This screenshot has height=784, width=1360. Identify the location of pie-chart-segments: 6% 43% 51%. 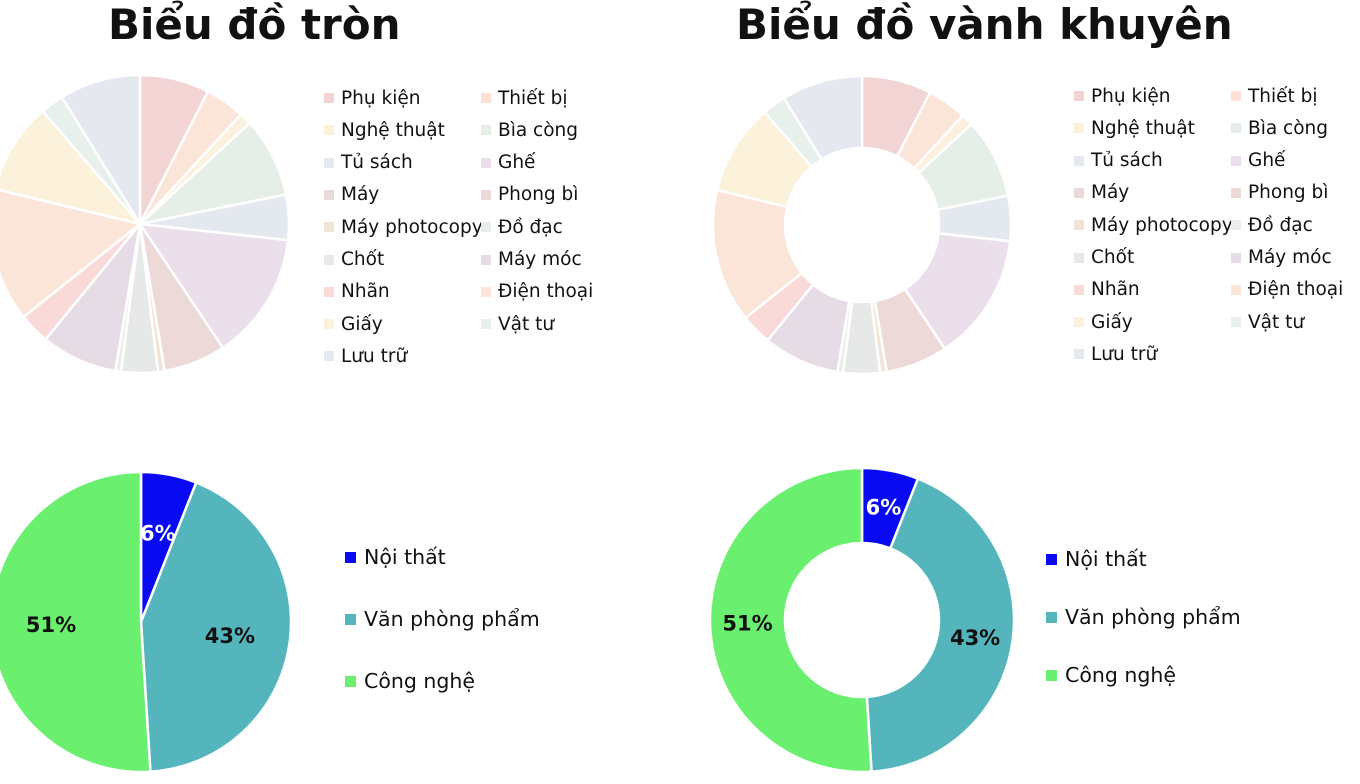
(146, 622).